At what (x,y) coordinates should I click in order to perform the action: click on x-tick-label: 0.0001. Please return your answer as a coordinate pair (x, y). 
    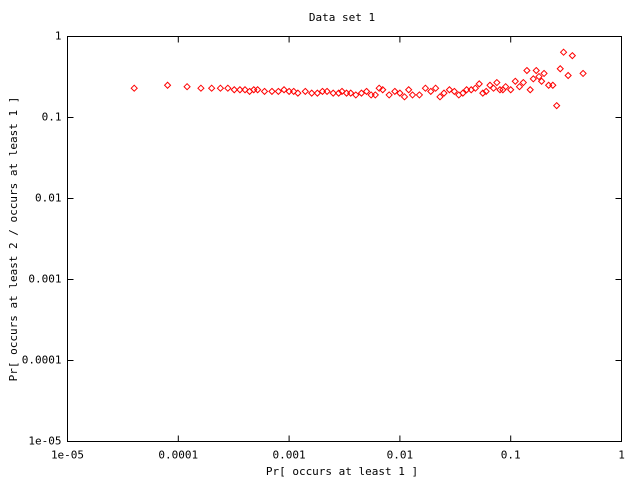
    Looking at the image, I should click on (178, 455).